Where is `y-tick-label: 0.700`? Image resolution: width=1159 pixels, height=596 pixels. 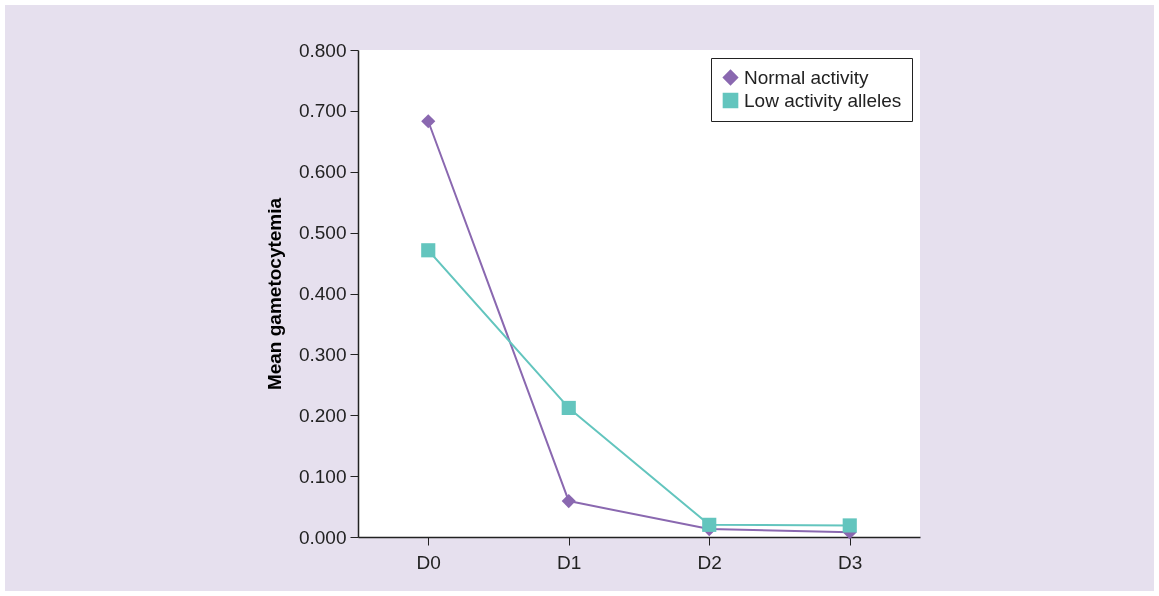 y-tick-label: 0.700 is located at coordinates (322, 111).